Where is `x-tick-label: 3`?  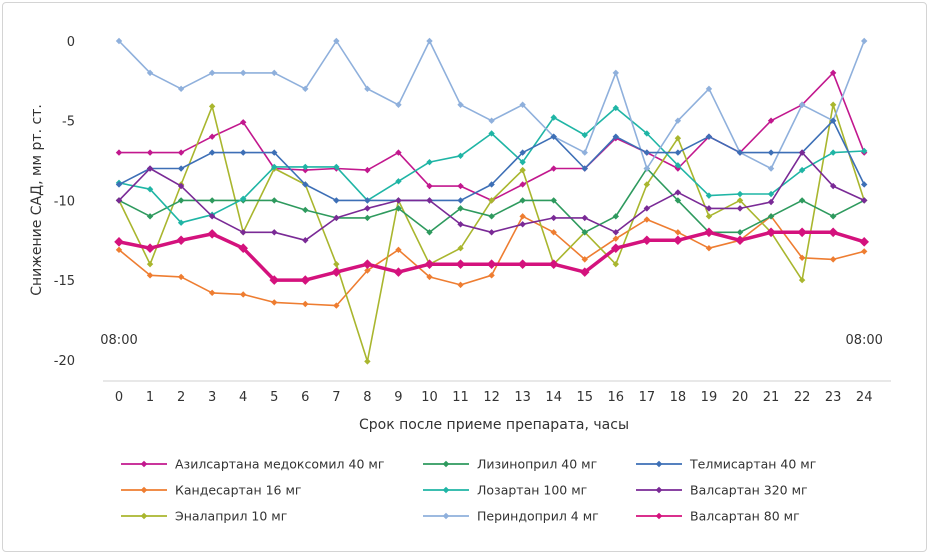 x-tick-label: 3 is located at coordinates (212, 397).